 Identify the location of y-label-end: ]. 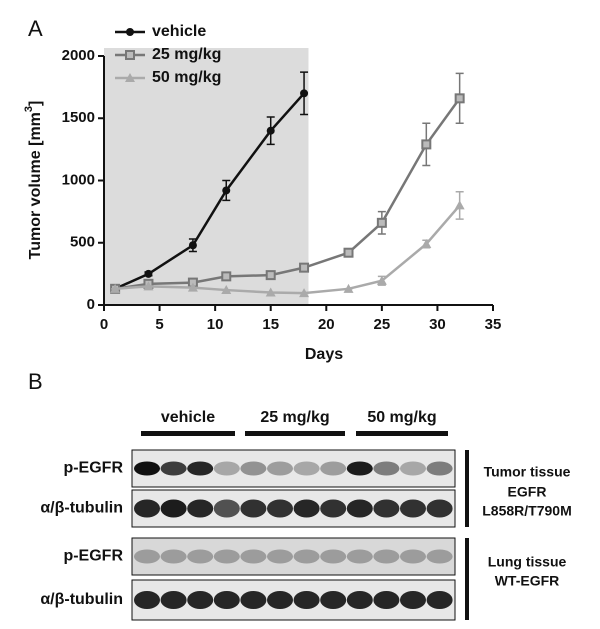
(35, 103).